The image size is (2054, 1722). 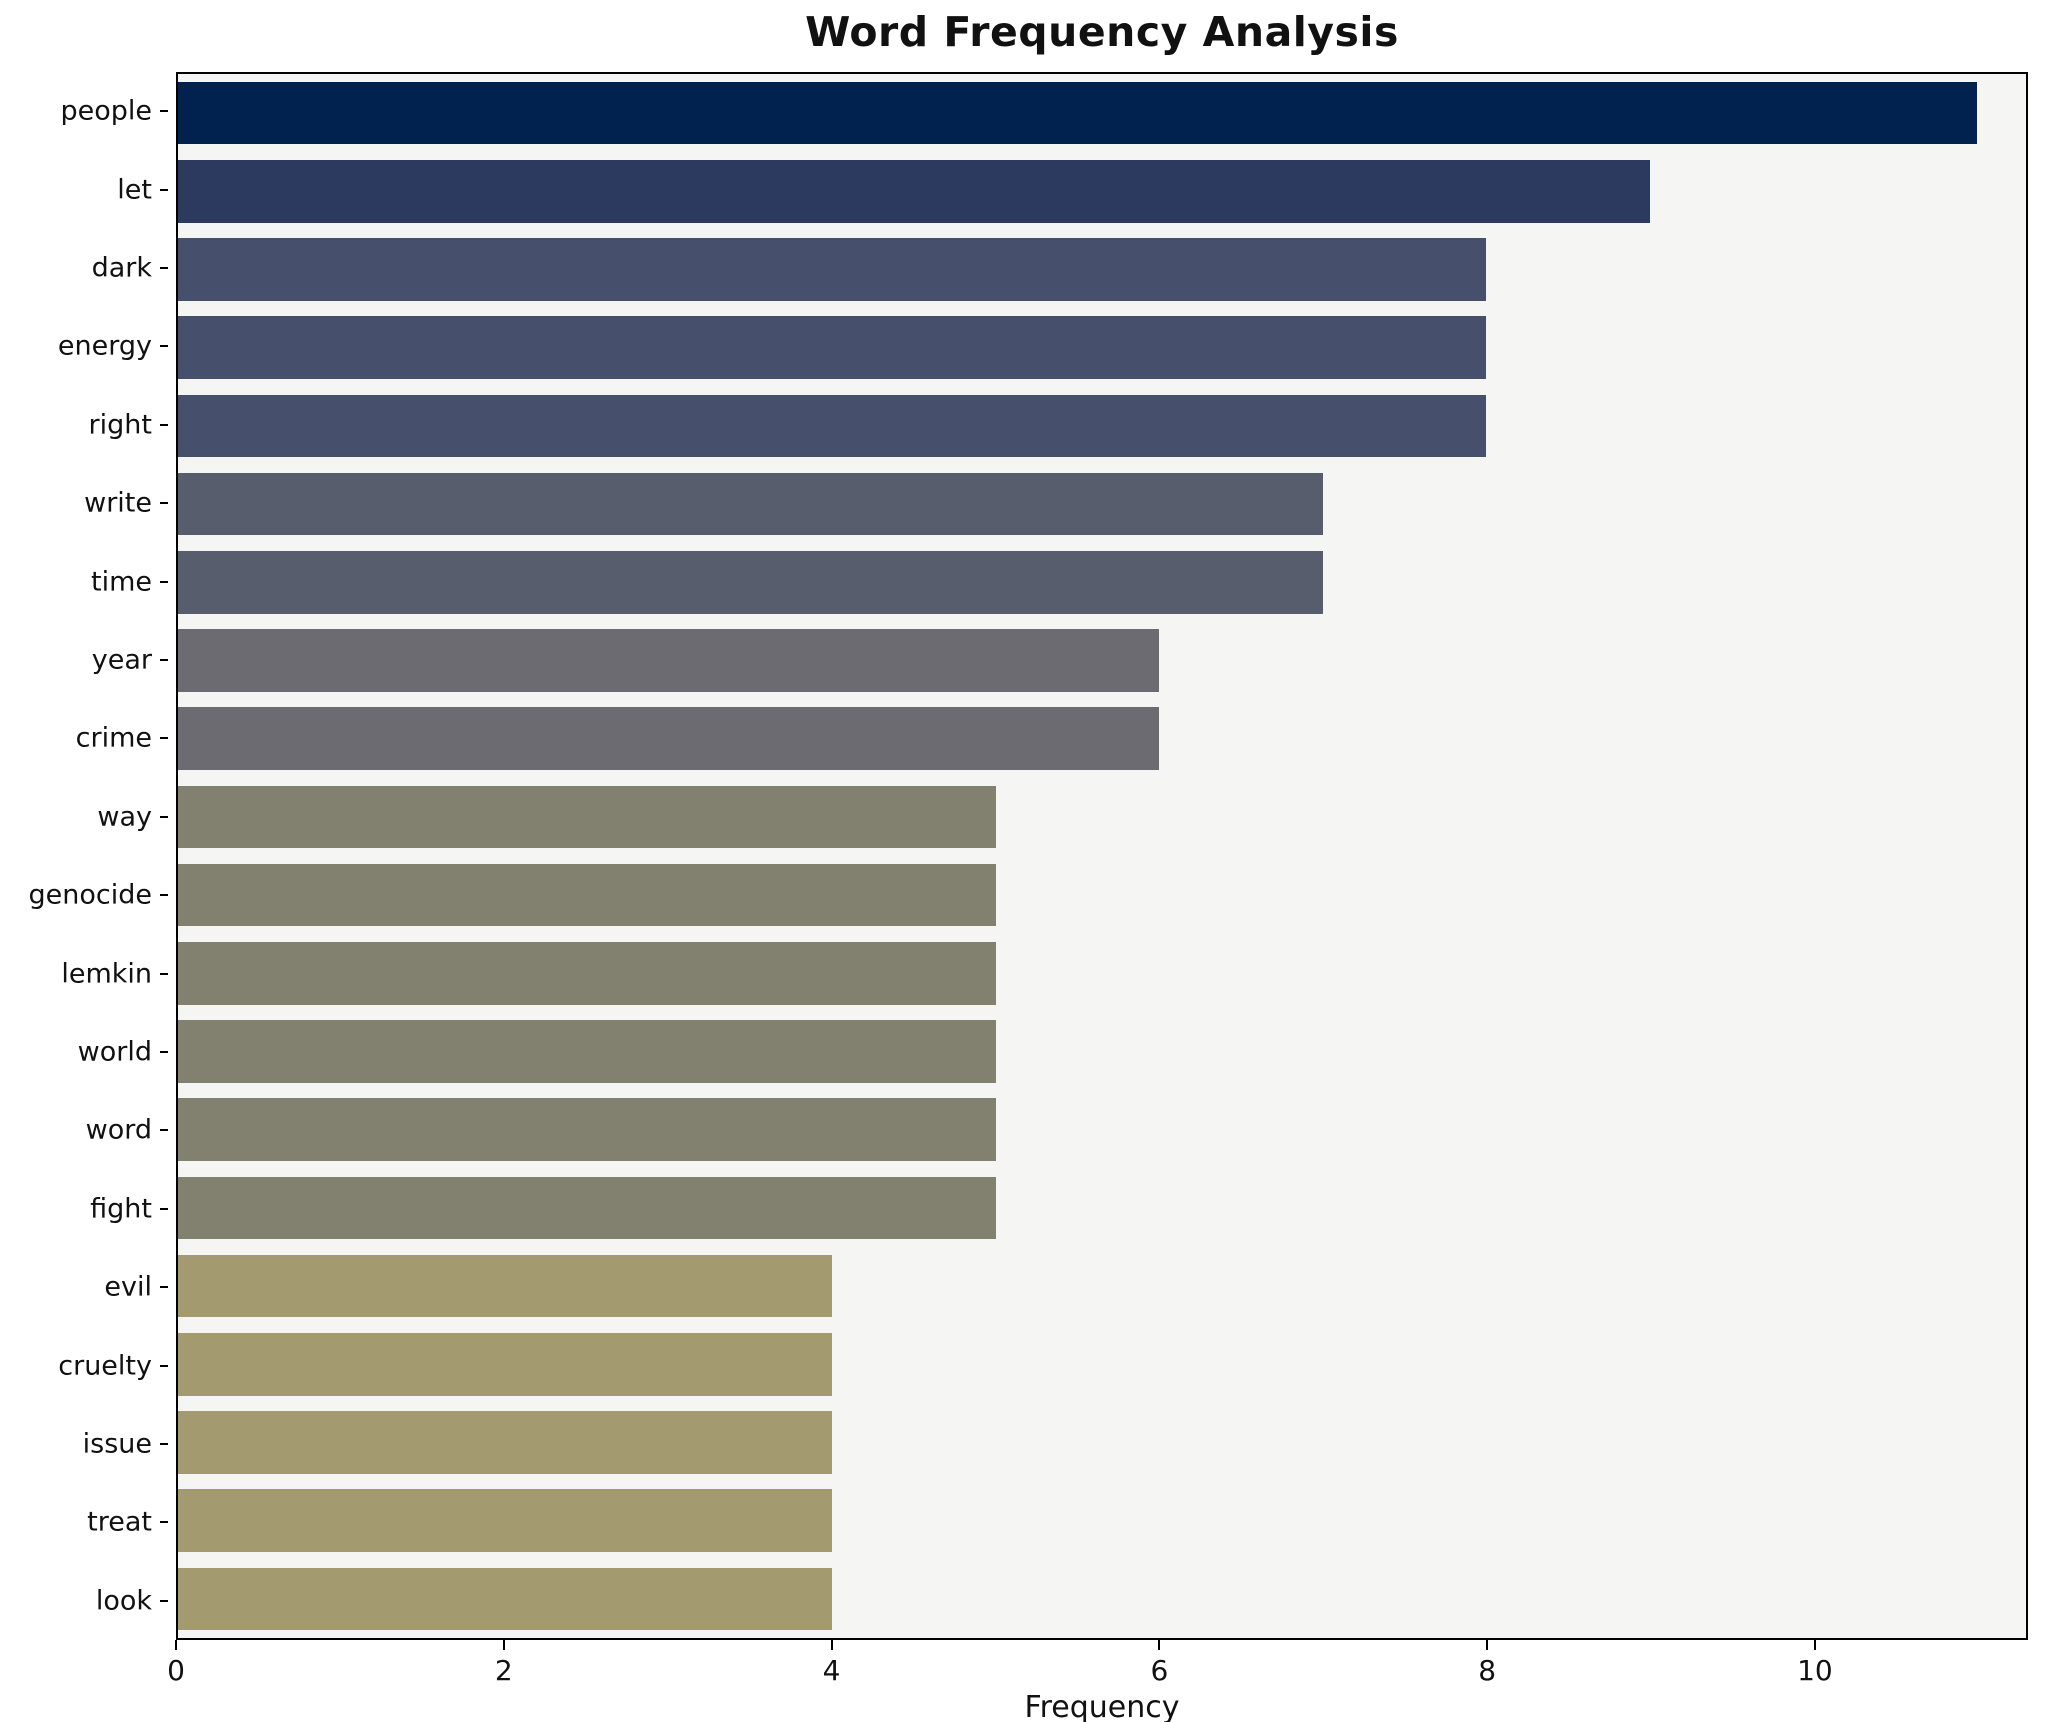 I want to click on y-tick-label: treat, so click(x=119, y=1522).